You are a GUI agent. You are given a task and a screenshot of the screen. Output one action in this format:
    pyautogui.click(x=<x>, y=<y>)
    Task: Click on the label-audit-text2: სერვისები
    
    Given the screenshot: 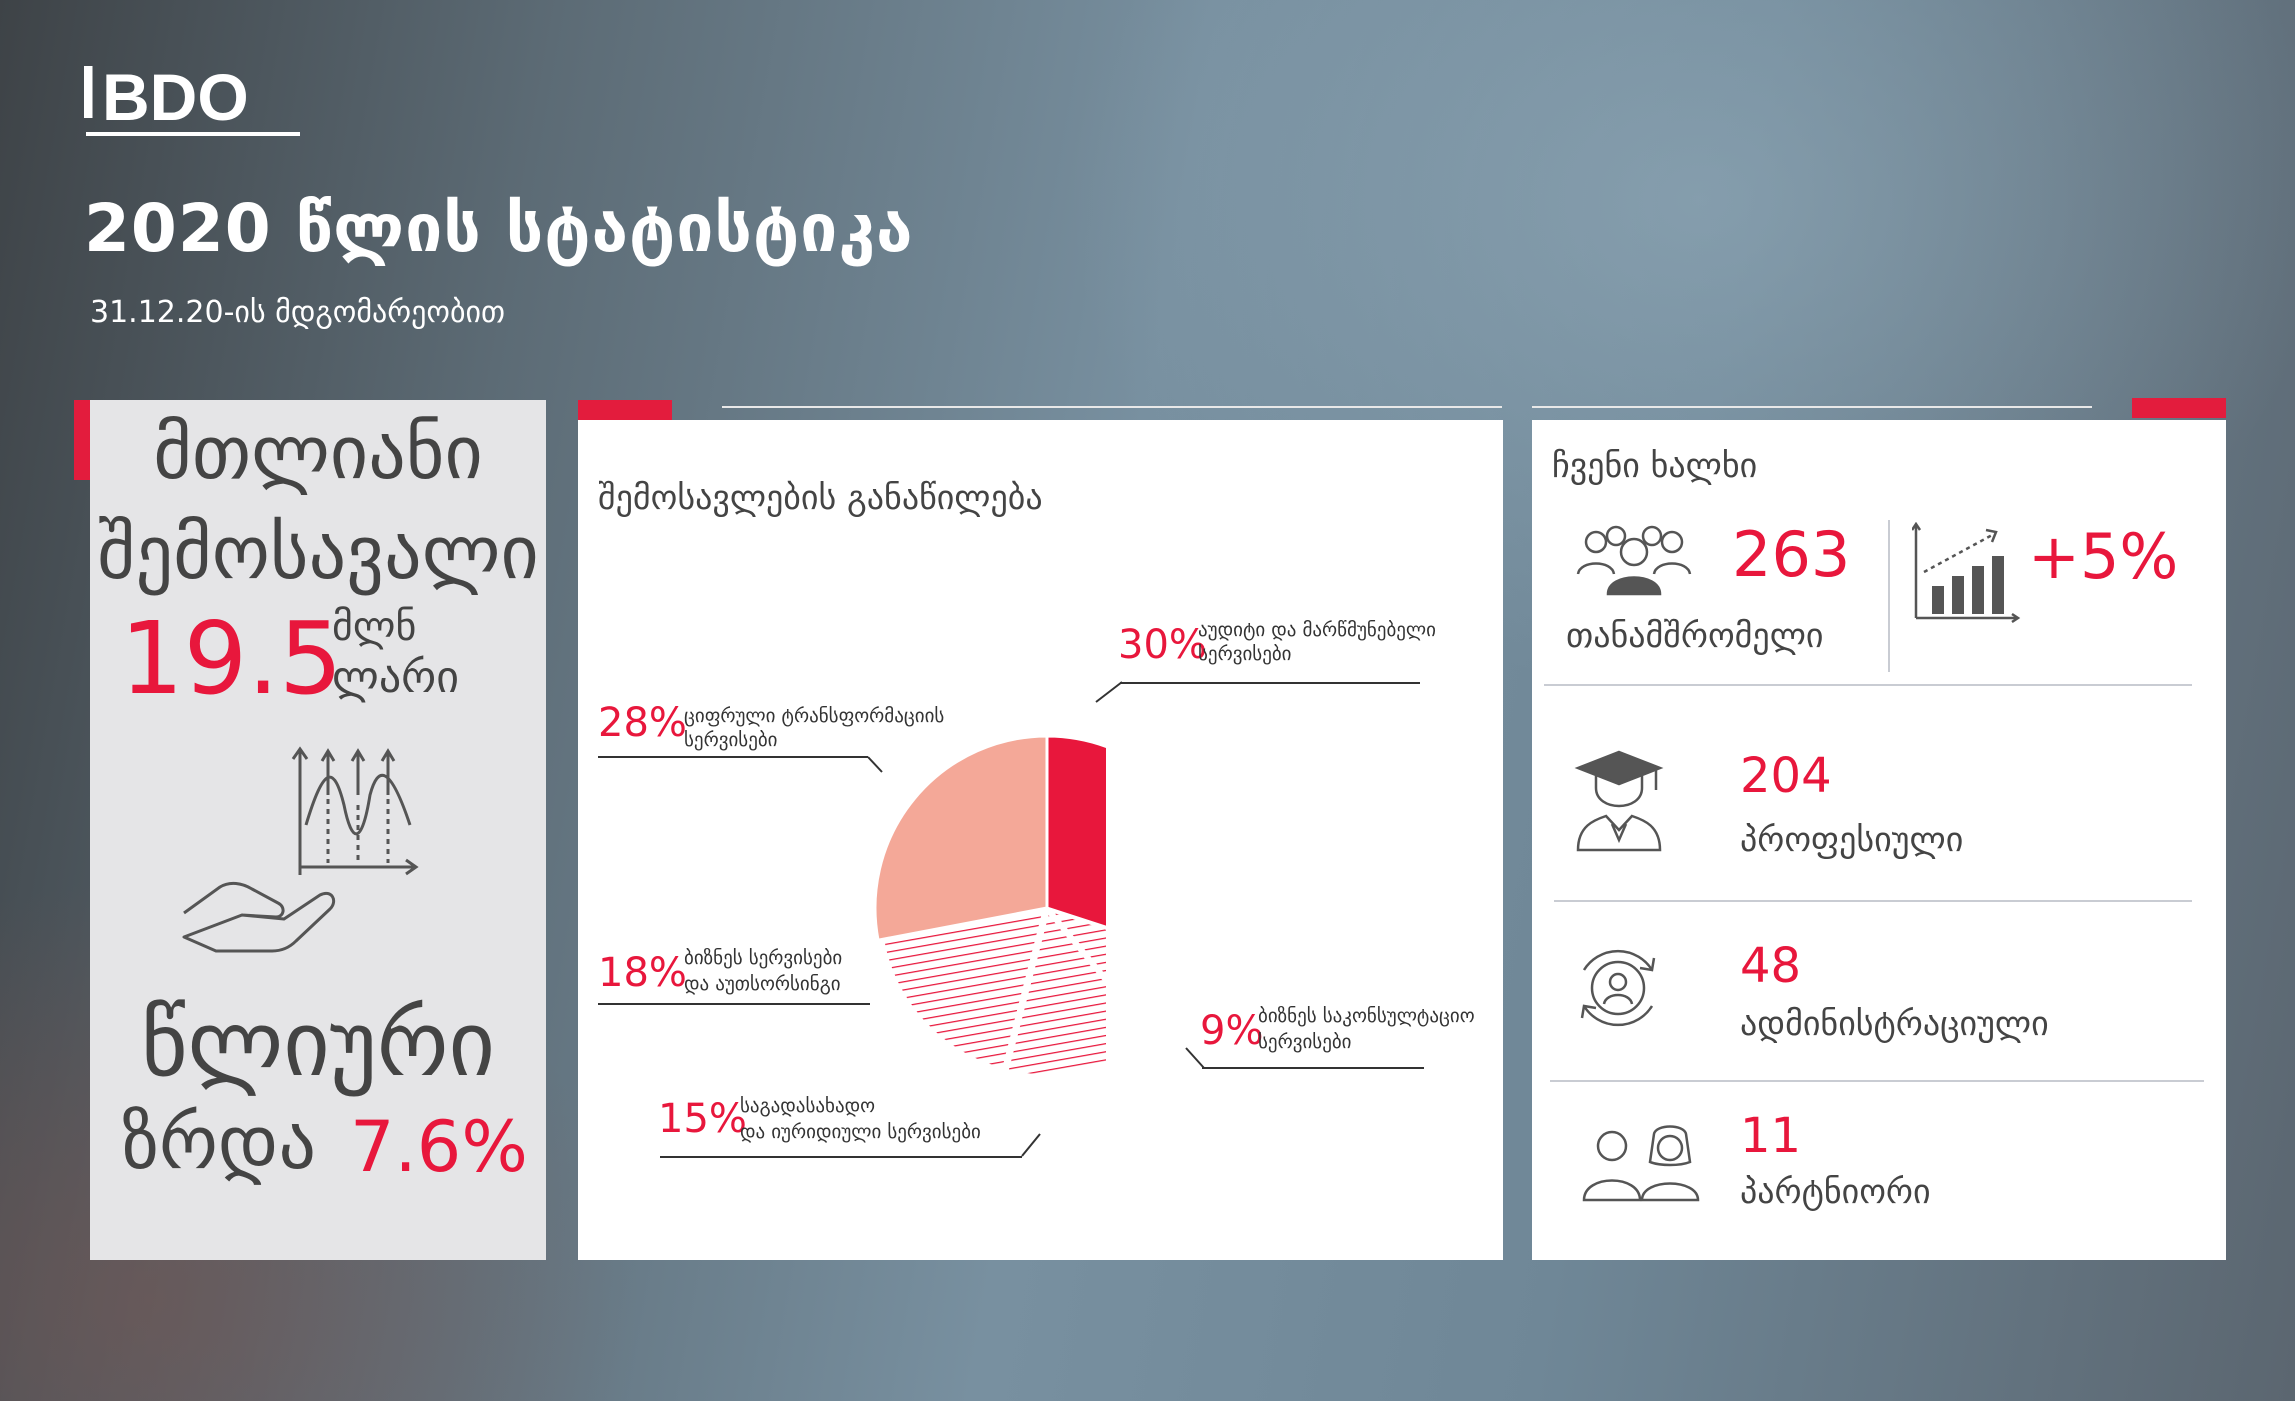 What is the action you would take?
    pyautogui.click(x=1245, y=654)
    